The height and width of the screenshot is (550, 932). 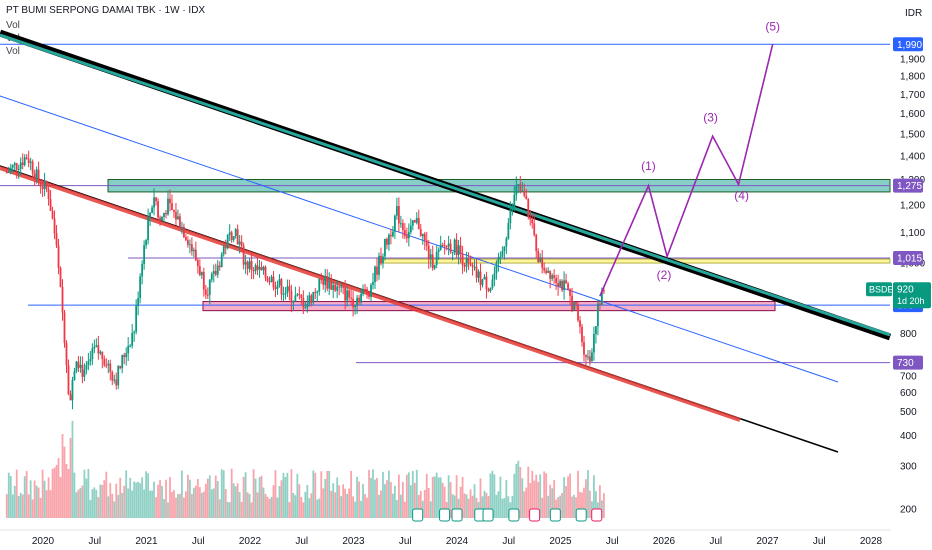 What do you see at coordinates (686, 170) in the screenshot?
I see `elliott-wave-path` at bounding box center [686, 170].